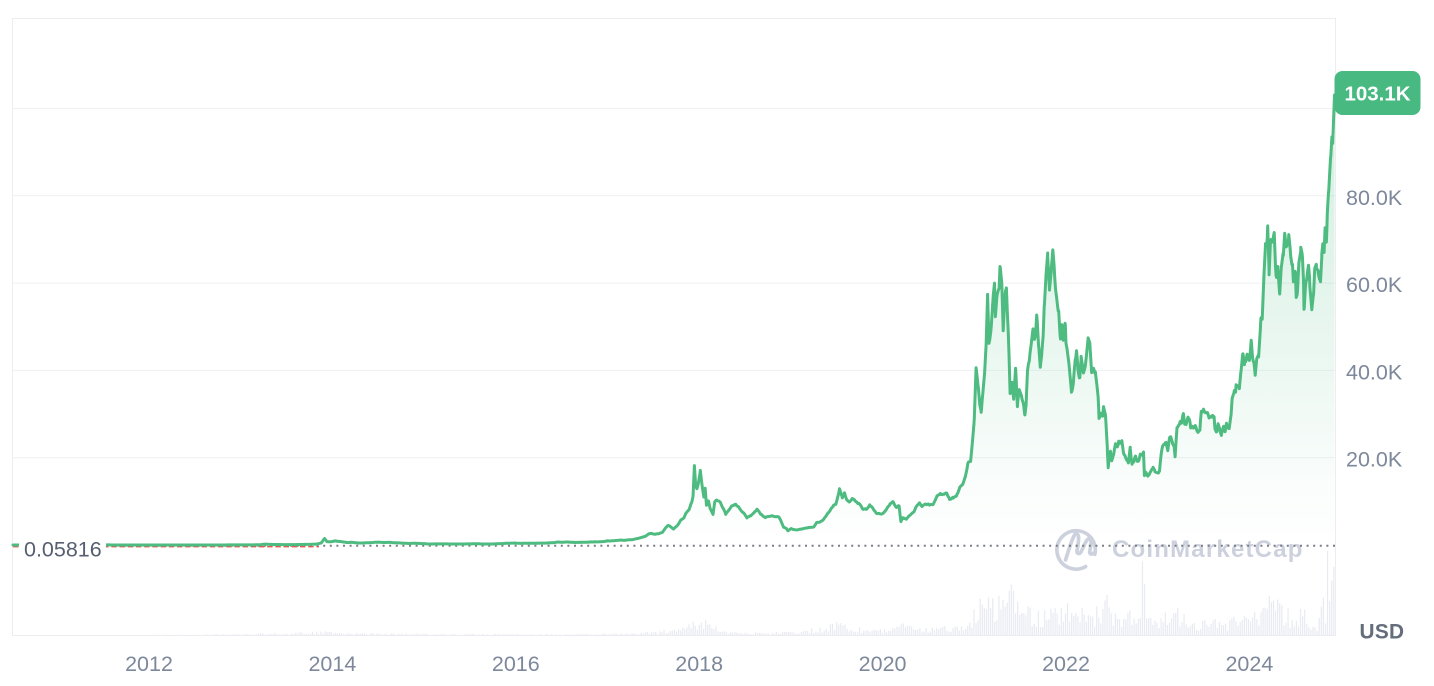 The width and height of the screenshot is (1434, 686). I want to click on svg-text: 2022, so click(1066, 664).